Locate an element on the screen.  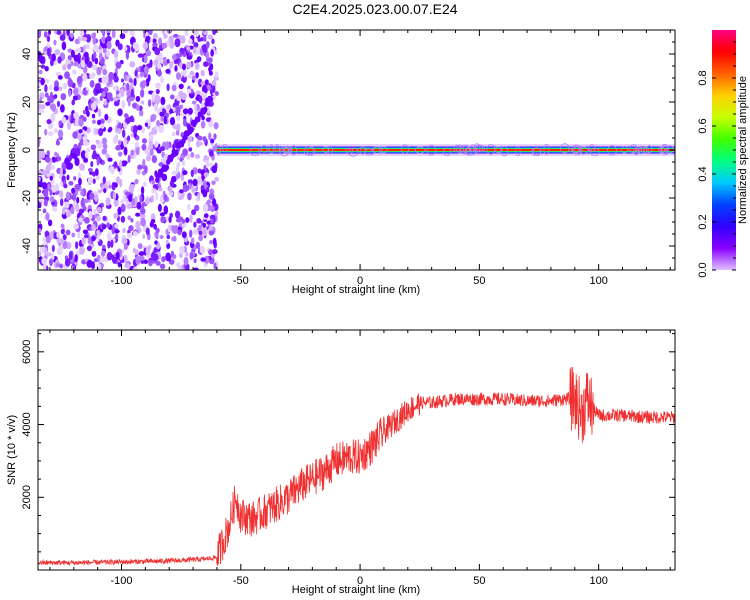
top-x-axis-label: Height of straight line (km) is located at coordinates (356, 290).